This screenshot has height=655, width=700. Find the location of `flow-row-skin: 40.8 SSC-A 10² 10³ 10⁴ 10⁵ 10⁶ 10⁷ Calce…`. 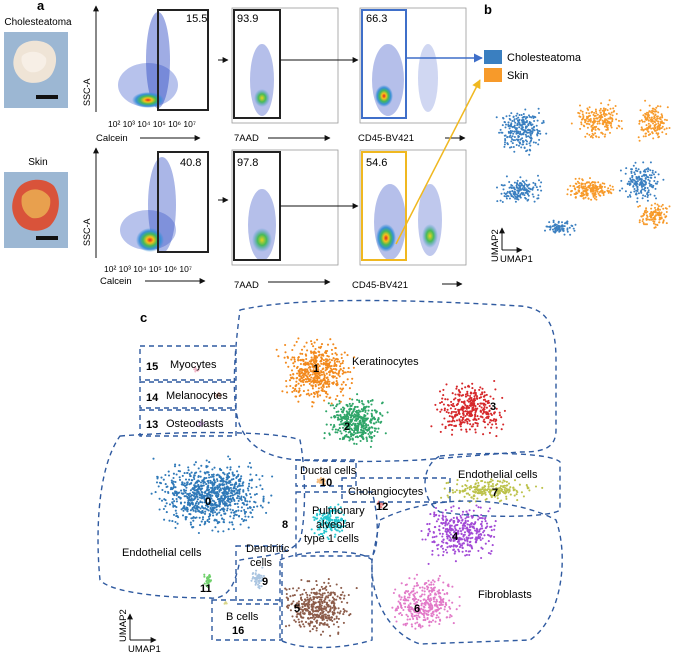

flow-row-skin: 40.8 SSC-A 10² 10³ 10⁴ 10⁵ 10⁶ 10⁷ Calce… is located at coordinates (274, 219).